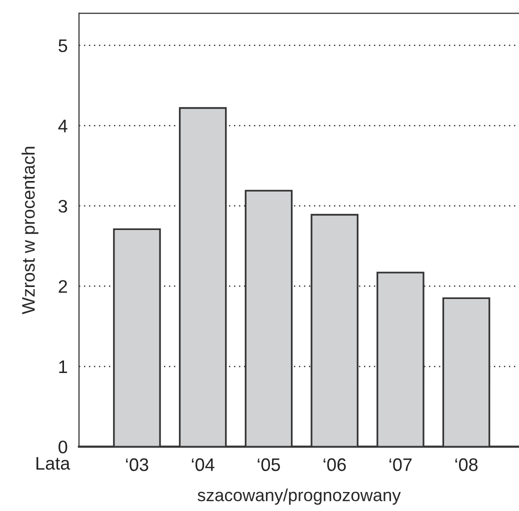 The width and height of the screenshot is (519, 511). Describe the element at coordinates (137, 465) in the screenshot. I see `x-tick-label: ‘03` at that location.